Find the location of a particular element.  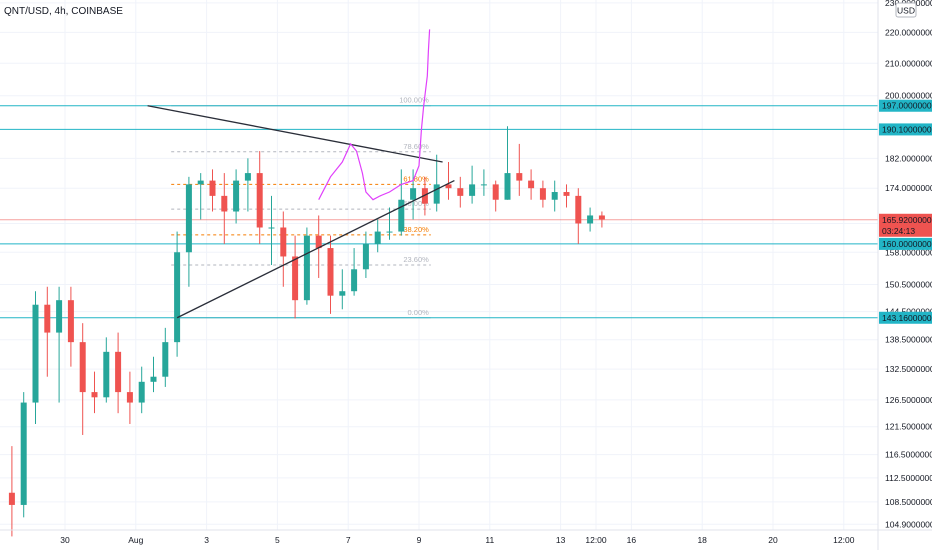

price-tick-label: 150.50000000 is located at coordinates (908, 285).